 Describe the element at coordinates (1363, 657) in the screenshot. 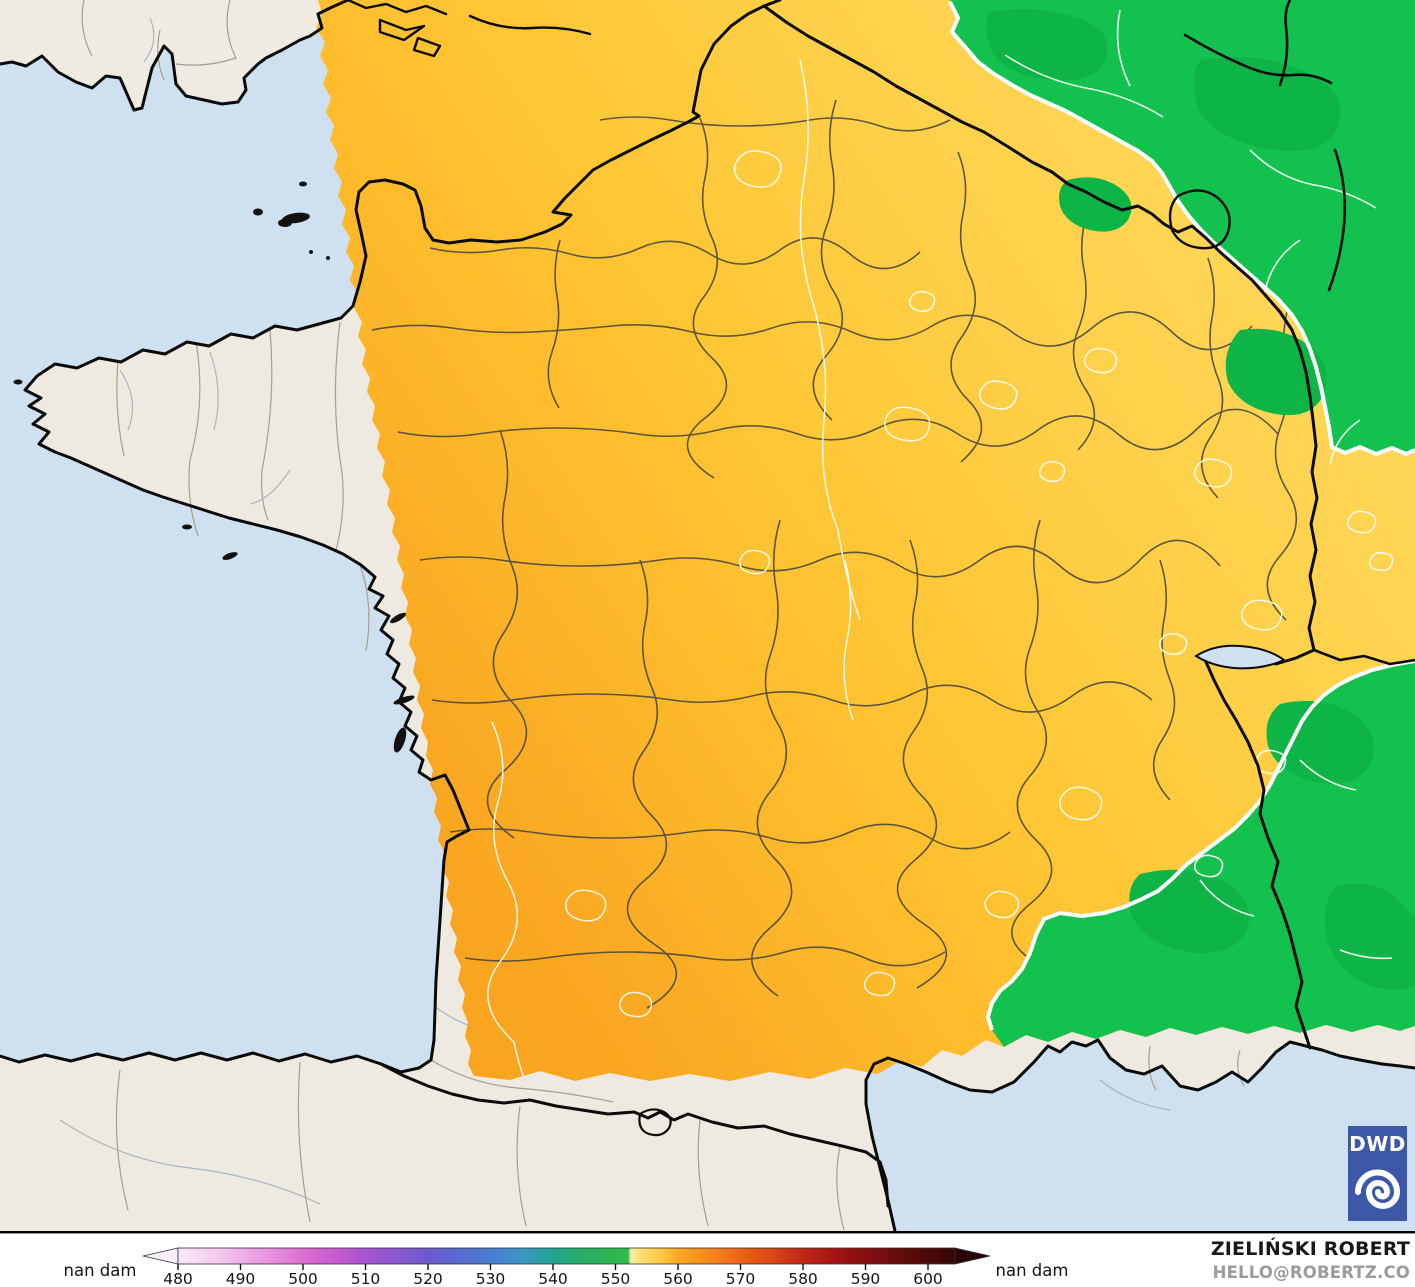

I see `border-switzerland-north` at that location.